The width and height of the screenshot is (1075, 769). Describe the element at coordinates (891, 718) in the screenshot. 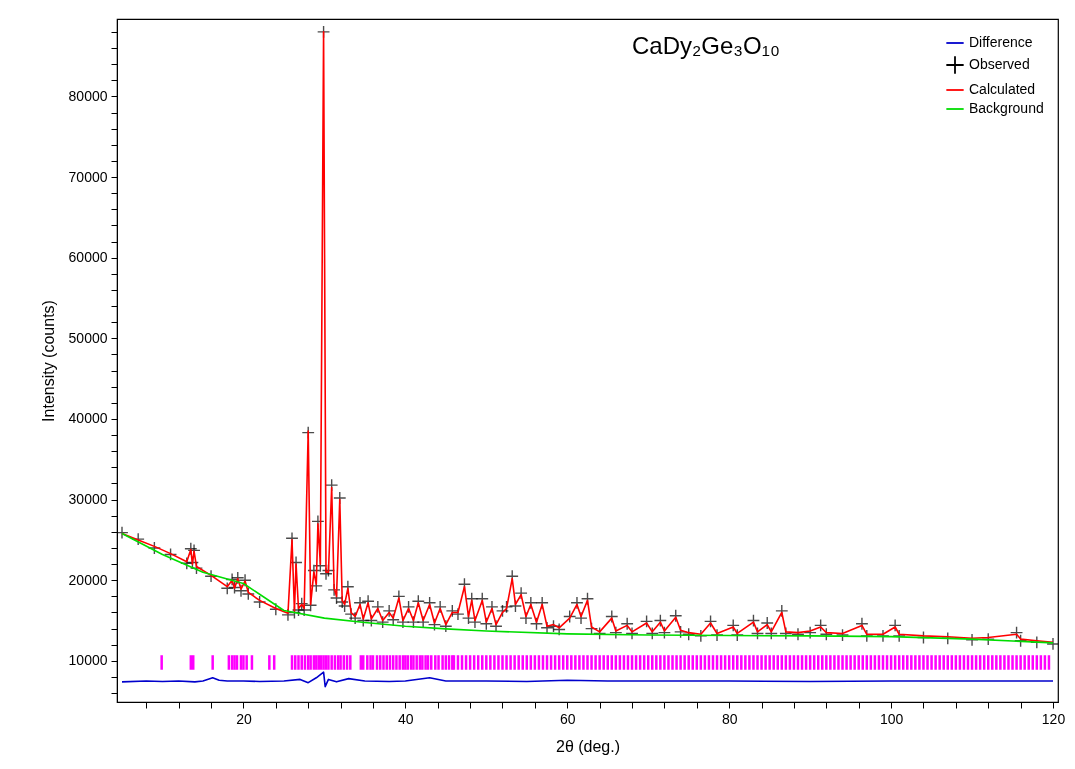

I see `x-tick-label: 100` at that location.